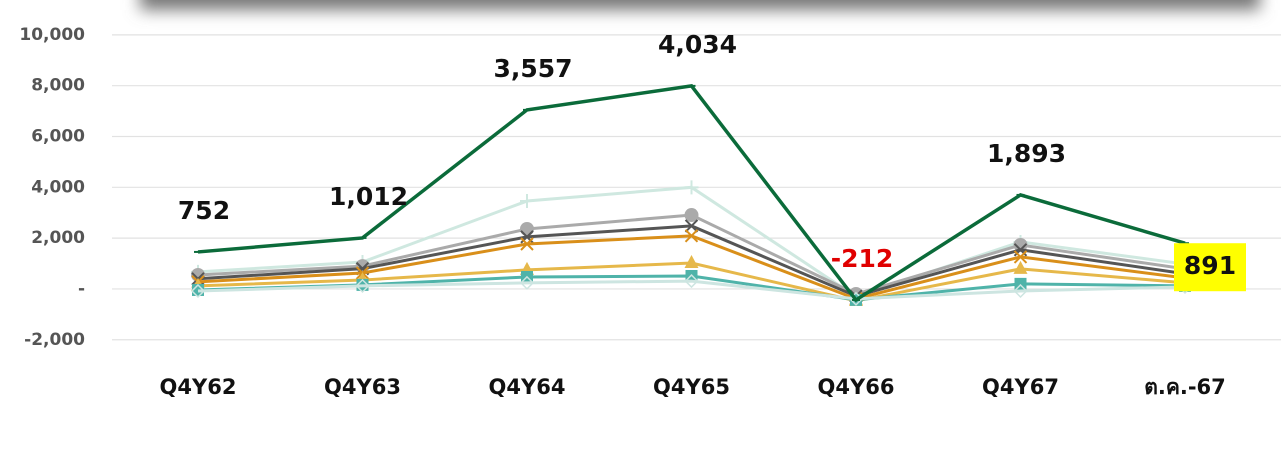 Image resolution: width=1281 pixels, height=462 pixels. Describe the element at coordinates (1026, 153) in the screenshot. I see `annotation: 1,893` at that location.